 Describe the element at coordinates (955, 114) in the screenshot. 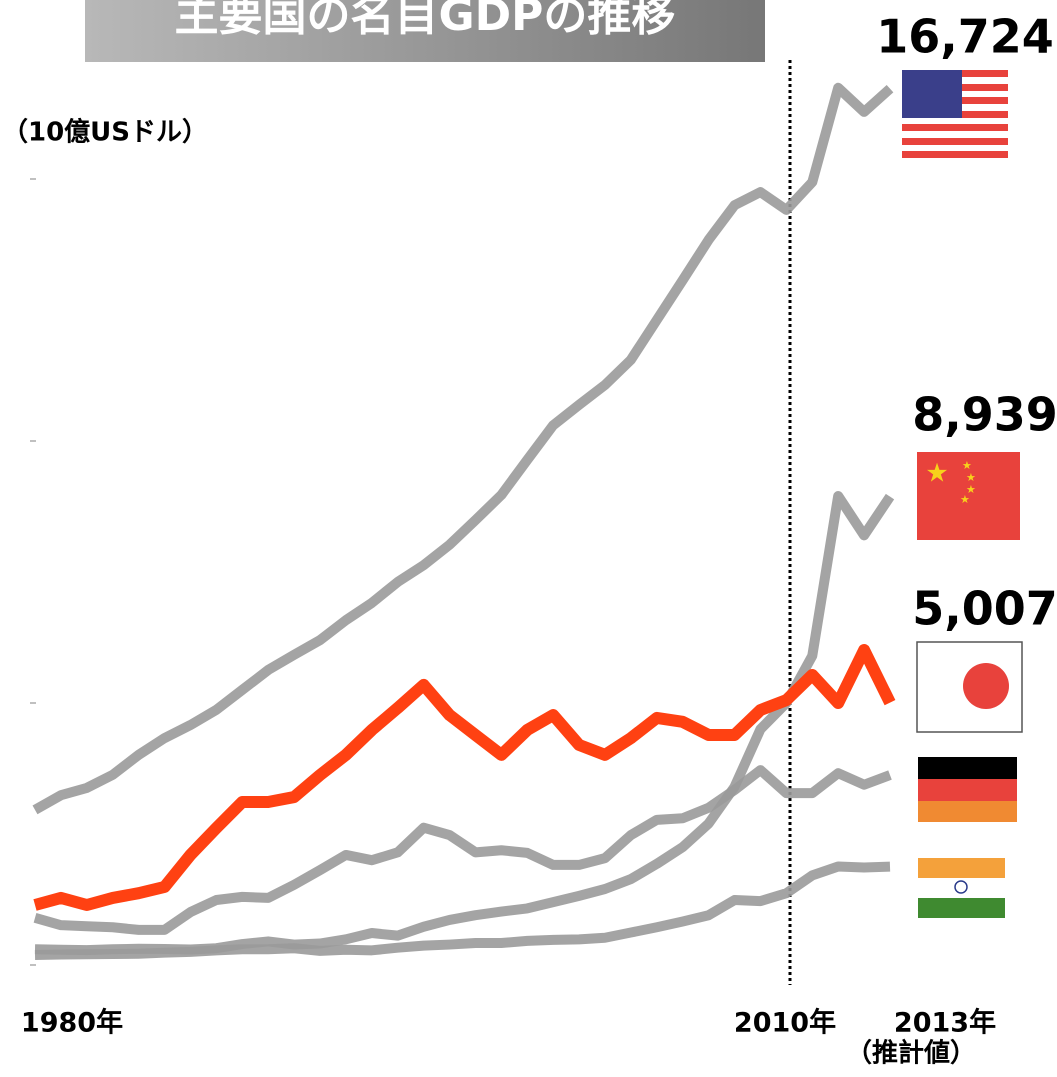

I see `flag-us` at that location.